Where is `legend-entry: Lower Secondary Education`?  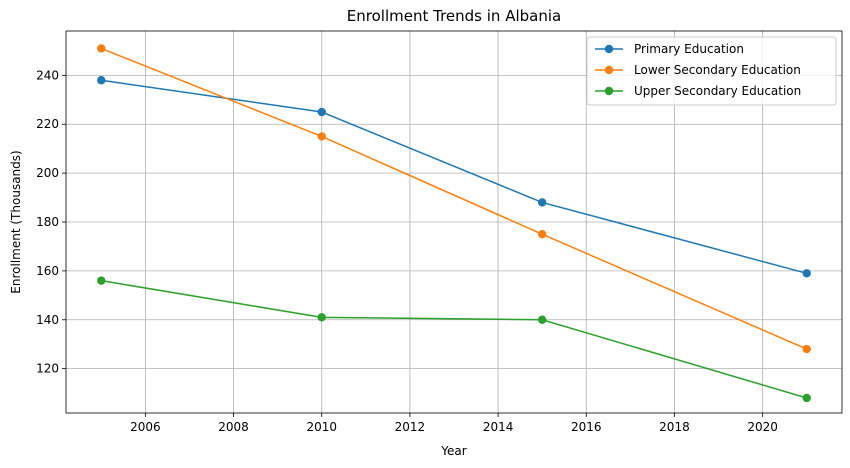
legend-entry: Lower Secondary Education is located at coordinates (698, 70).